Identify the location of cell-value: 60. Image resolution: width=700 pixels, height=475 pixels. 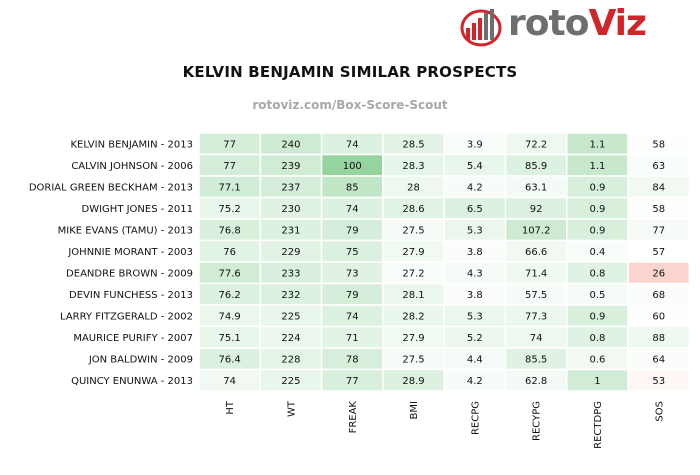
(658, 316).